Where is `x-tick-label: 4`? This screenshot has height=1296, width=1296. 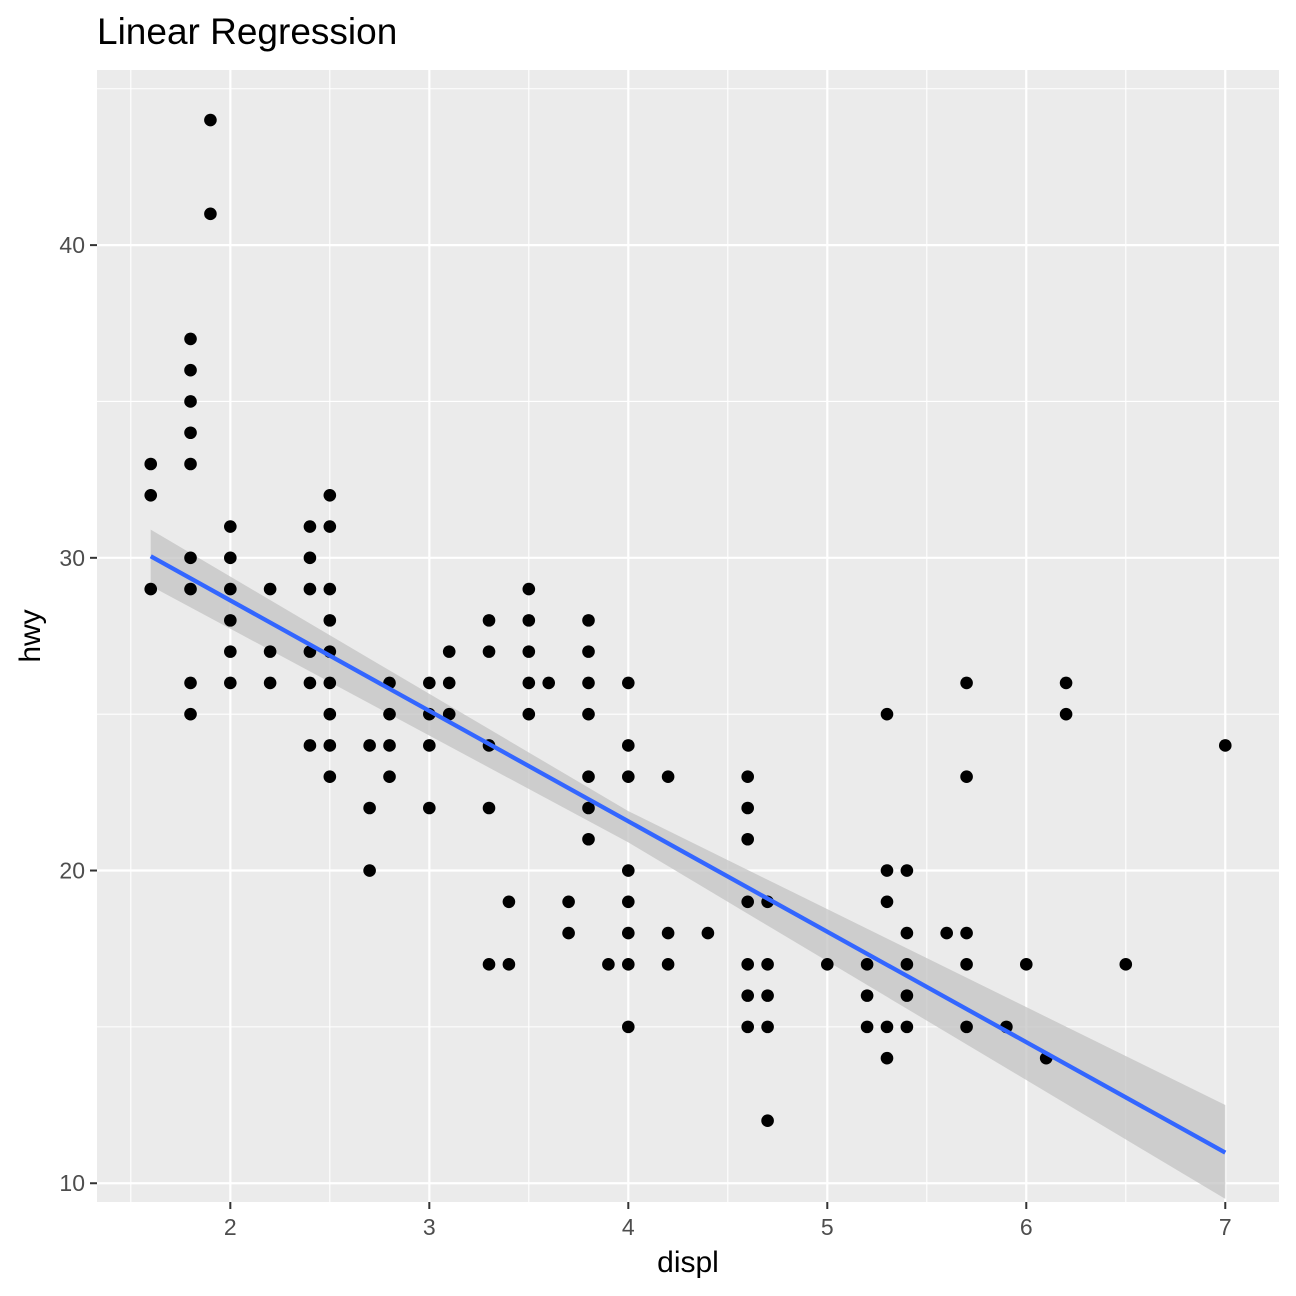 x-tick-label: 4 is located at coordinates (628, 1227).